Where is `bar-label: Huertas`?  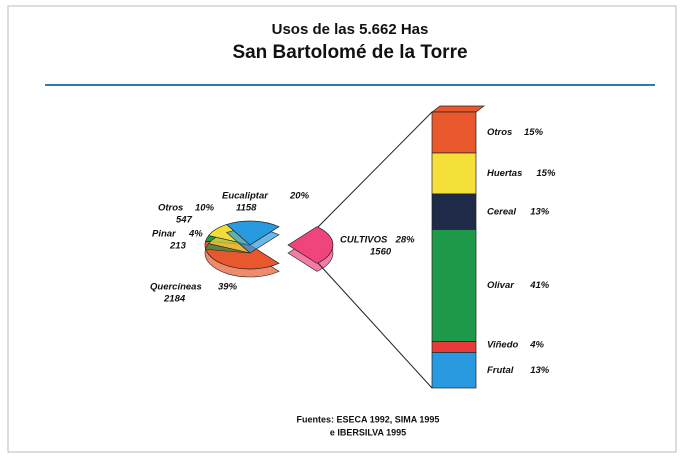
bar-label: Huertas is located at coordinates (504, 173).